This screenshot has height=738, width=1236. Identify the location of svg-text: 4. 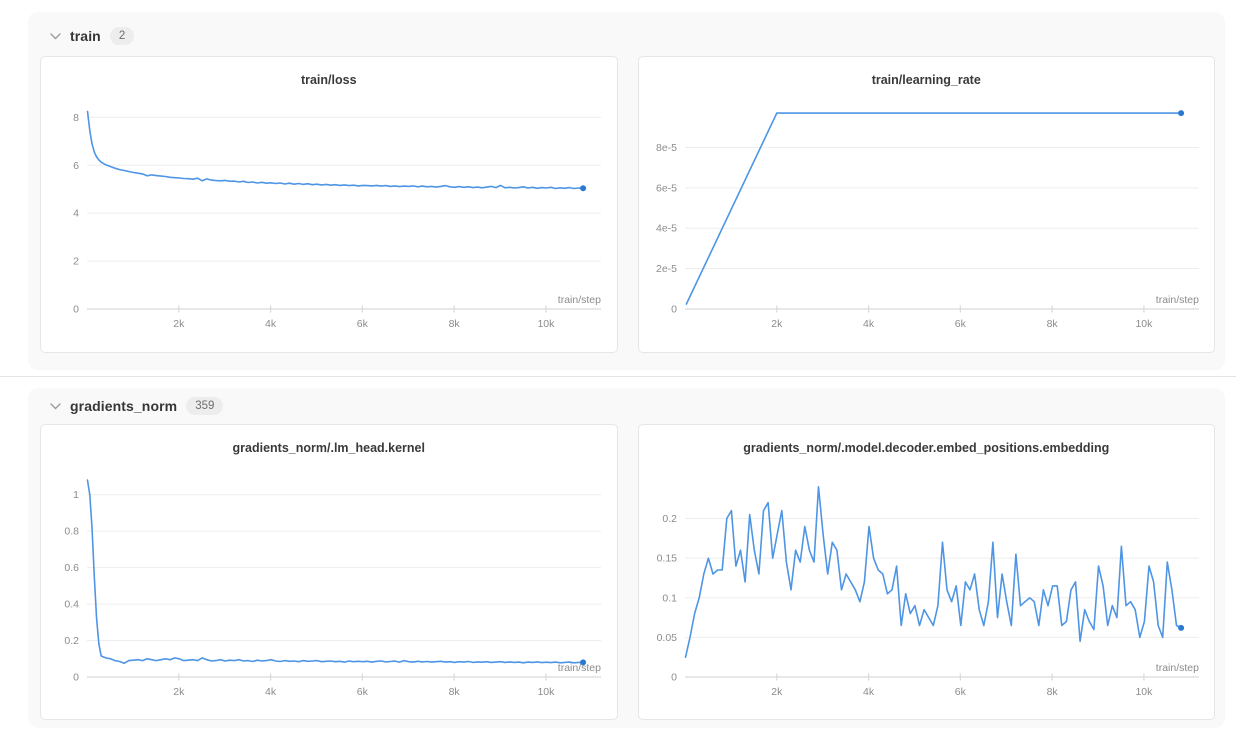
(76, 214).